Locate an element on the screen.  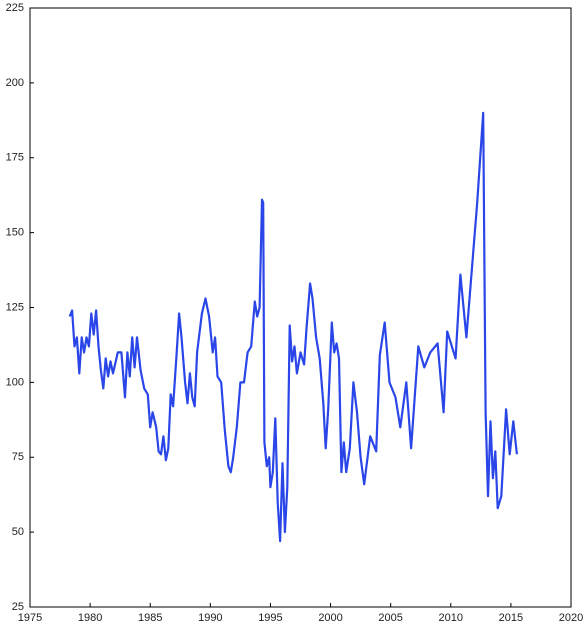
y-tick-label: 150 is located at coordinates (15, 233).